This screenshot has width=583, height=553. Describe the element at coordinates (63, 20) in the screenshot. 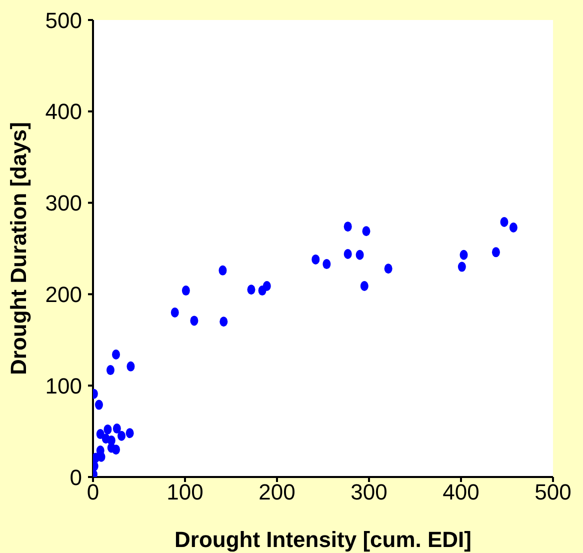

I see `y-tick-label: 500` at that location.